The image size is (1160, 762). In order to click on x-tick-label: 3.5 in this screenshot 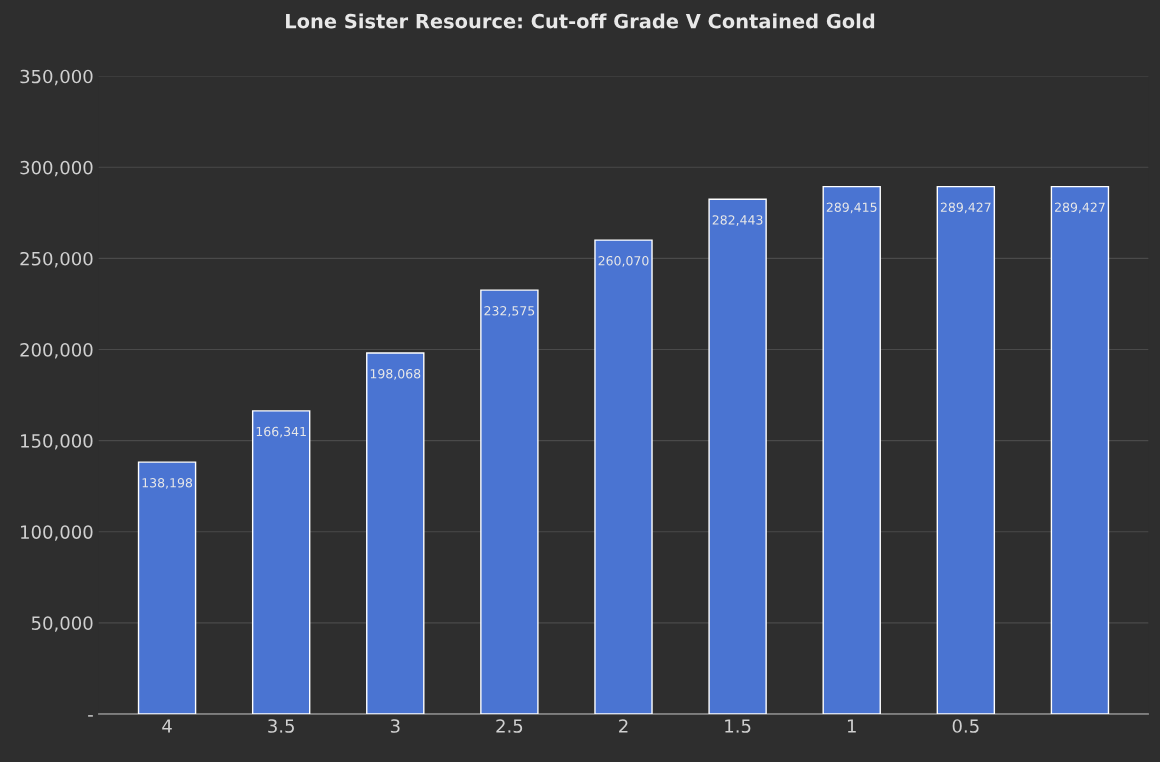, I will do `click(281, 726)`.